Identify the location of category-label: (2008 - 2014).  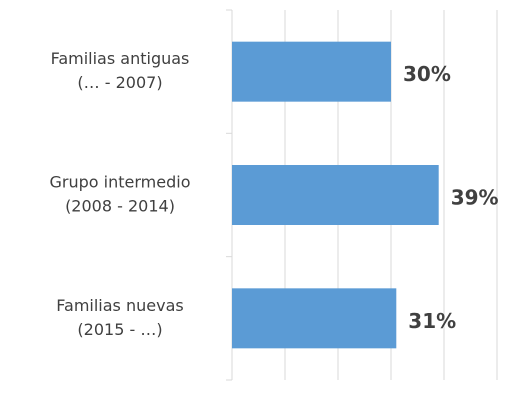
(120, 206).